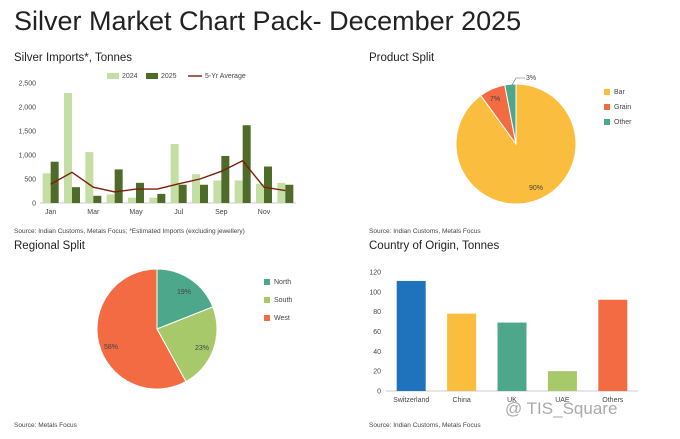 Image resolution: width=680 pixels, height=439 pixels. What do you see at coordinates (267, 282) in the screenshot?
I see `regional-legend-swatch-north` at bounding box center [267, 282].